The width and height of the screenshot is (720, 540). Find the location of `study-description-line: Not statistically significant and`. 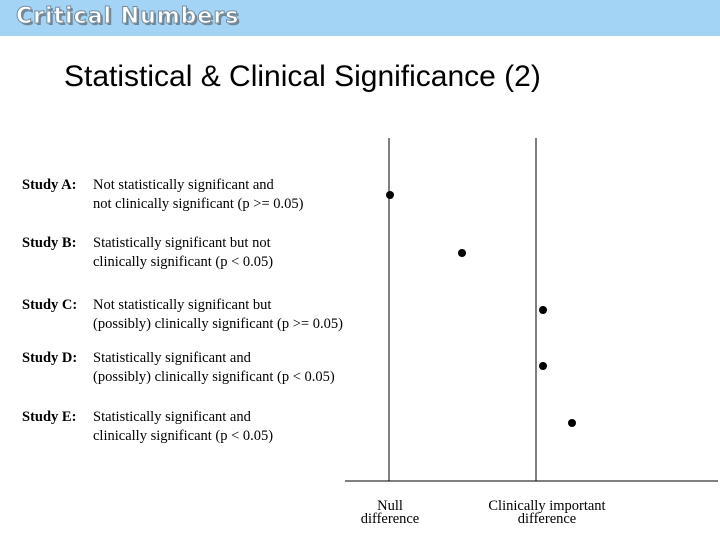

study-description-line: Not statistically significant and is located at coordinates (183, 185).